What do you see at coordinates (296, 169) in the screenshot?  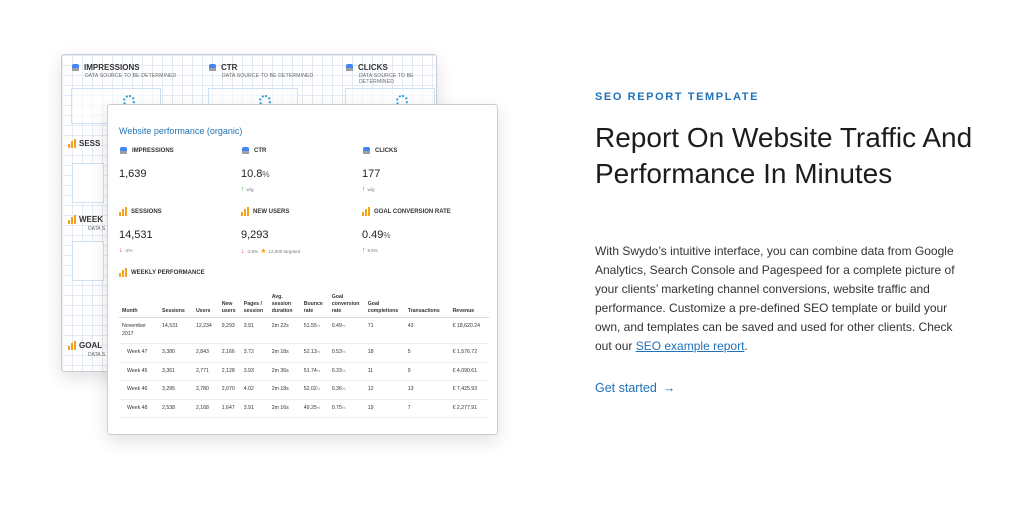 I see `metric-ctr: CTR 10.8% ↑ w/g` at bounding box center [296, 169].